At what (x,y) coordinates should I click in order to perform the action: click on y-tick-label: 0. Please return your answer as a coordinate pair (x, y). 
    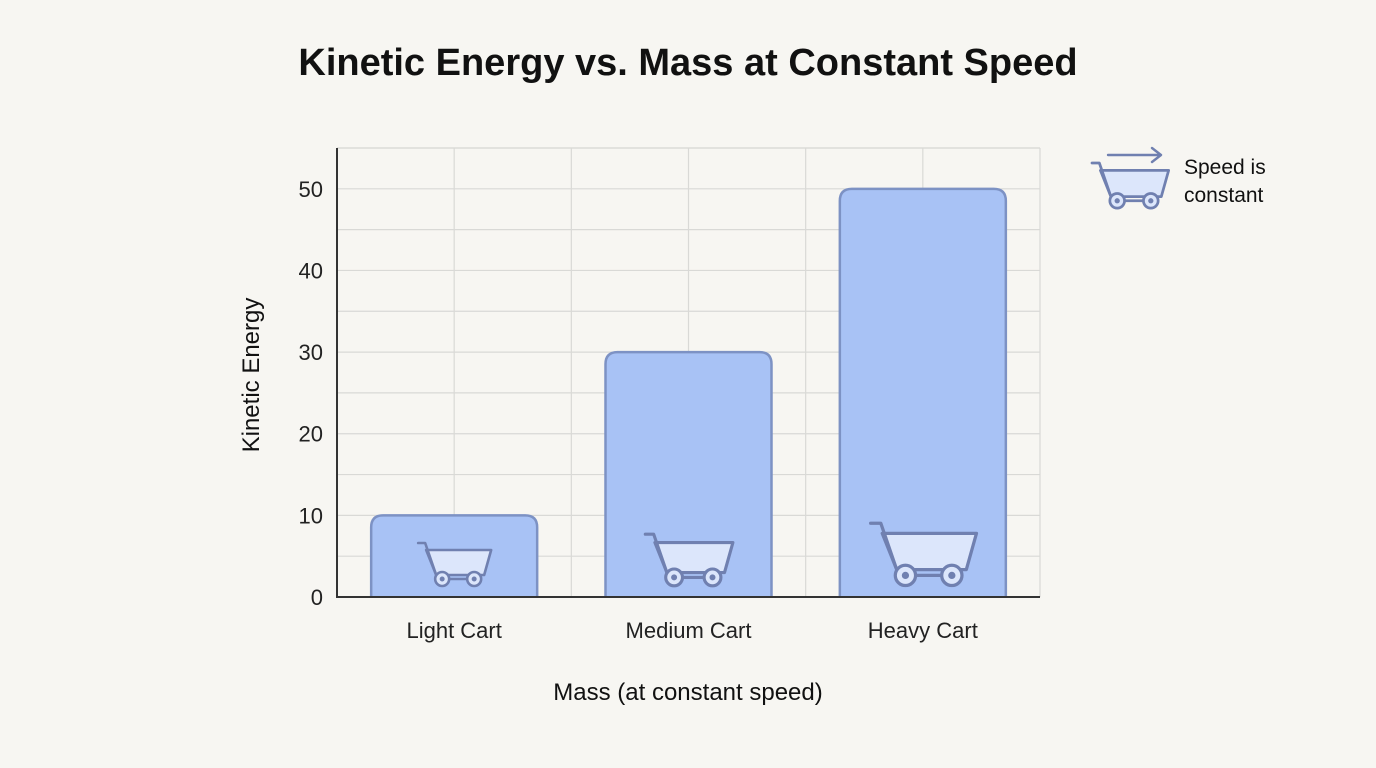
    Looking at the image, I should click on (317, 597).